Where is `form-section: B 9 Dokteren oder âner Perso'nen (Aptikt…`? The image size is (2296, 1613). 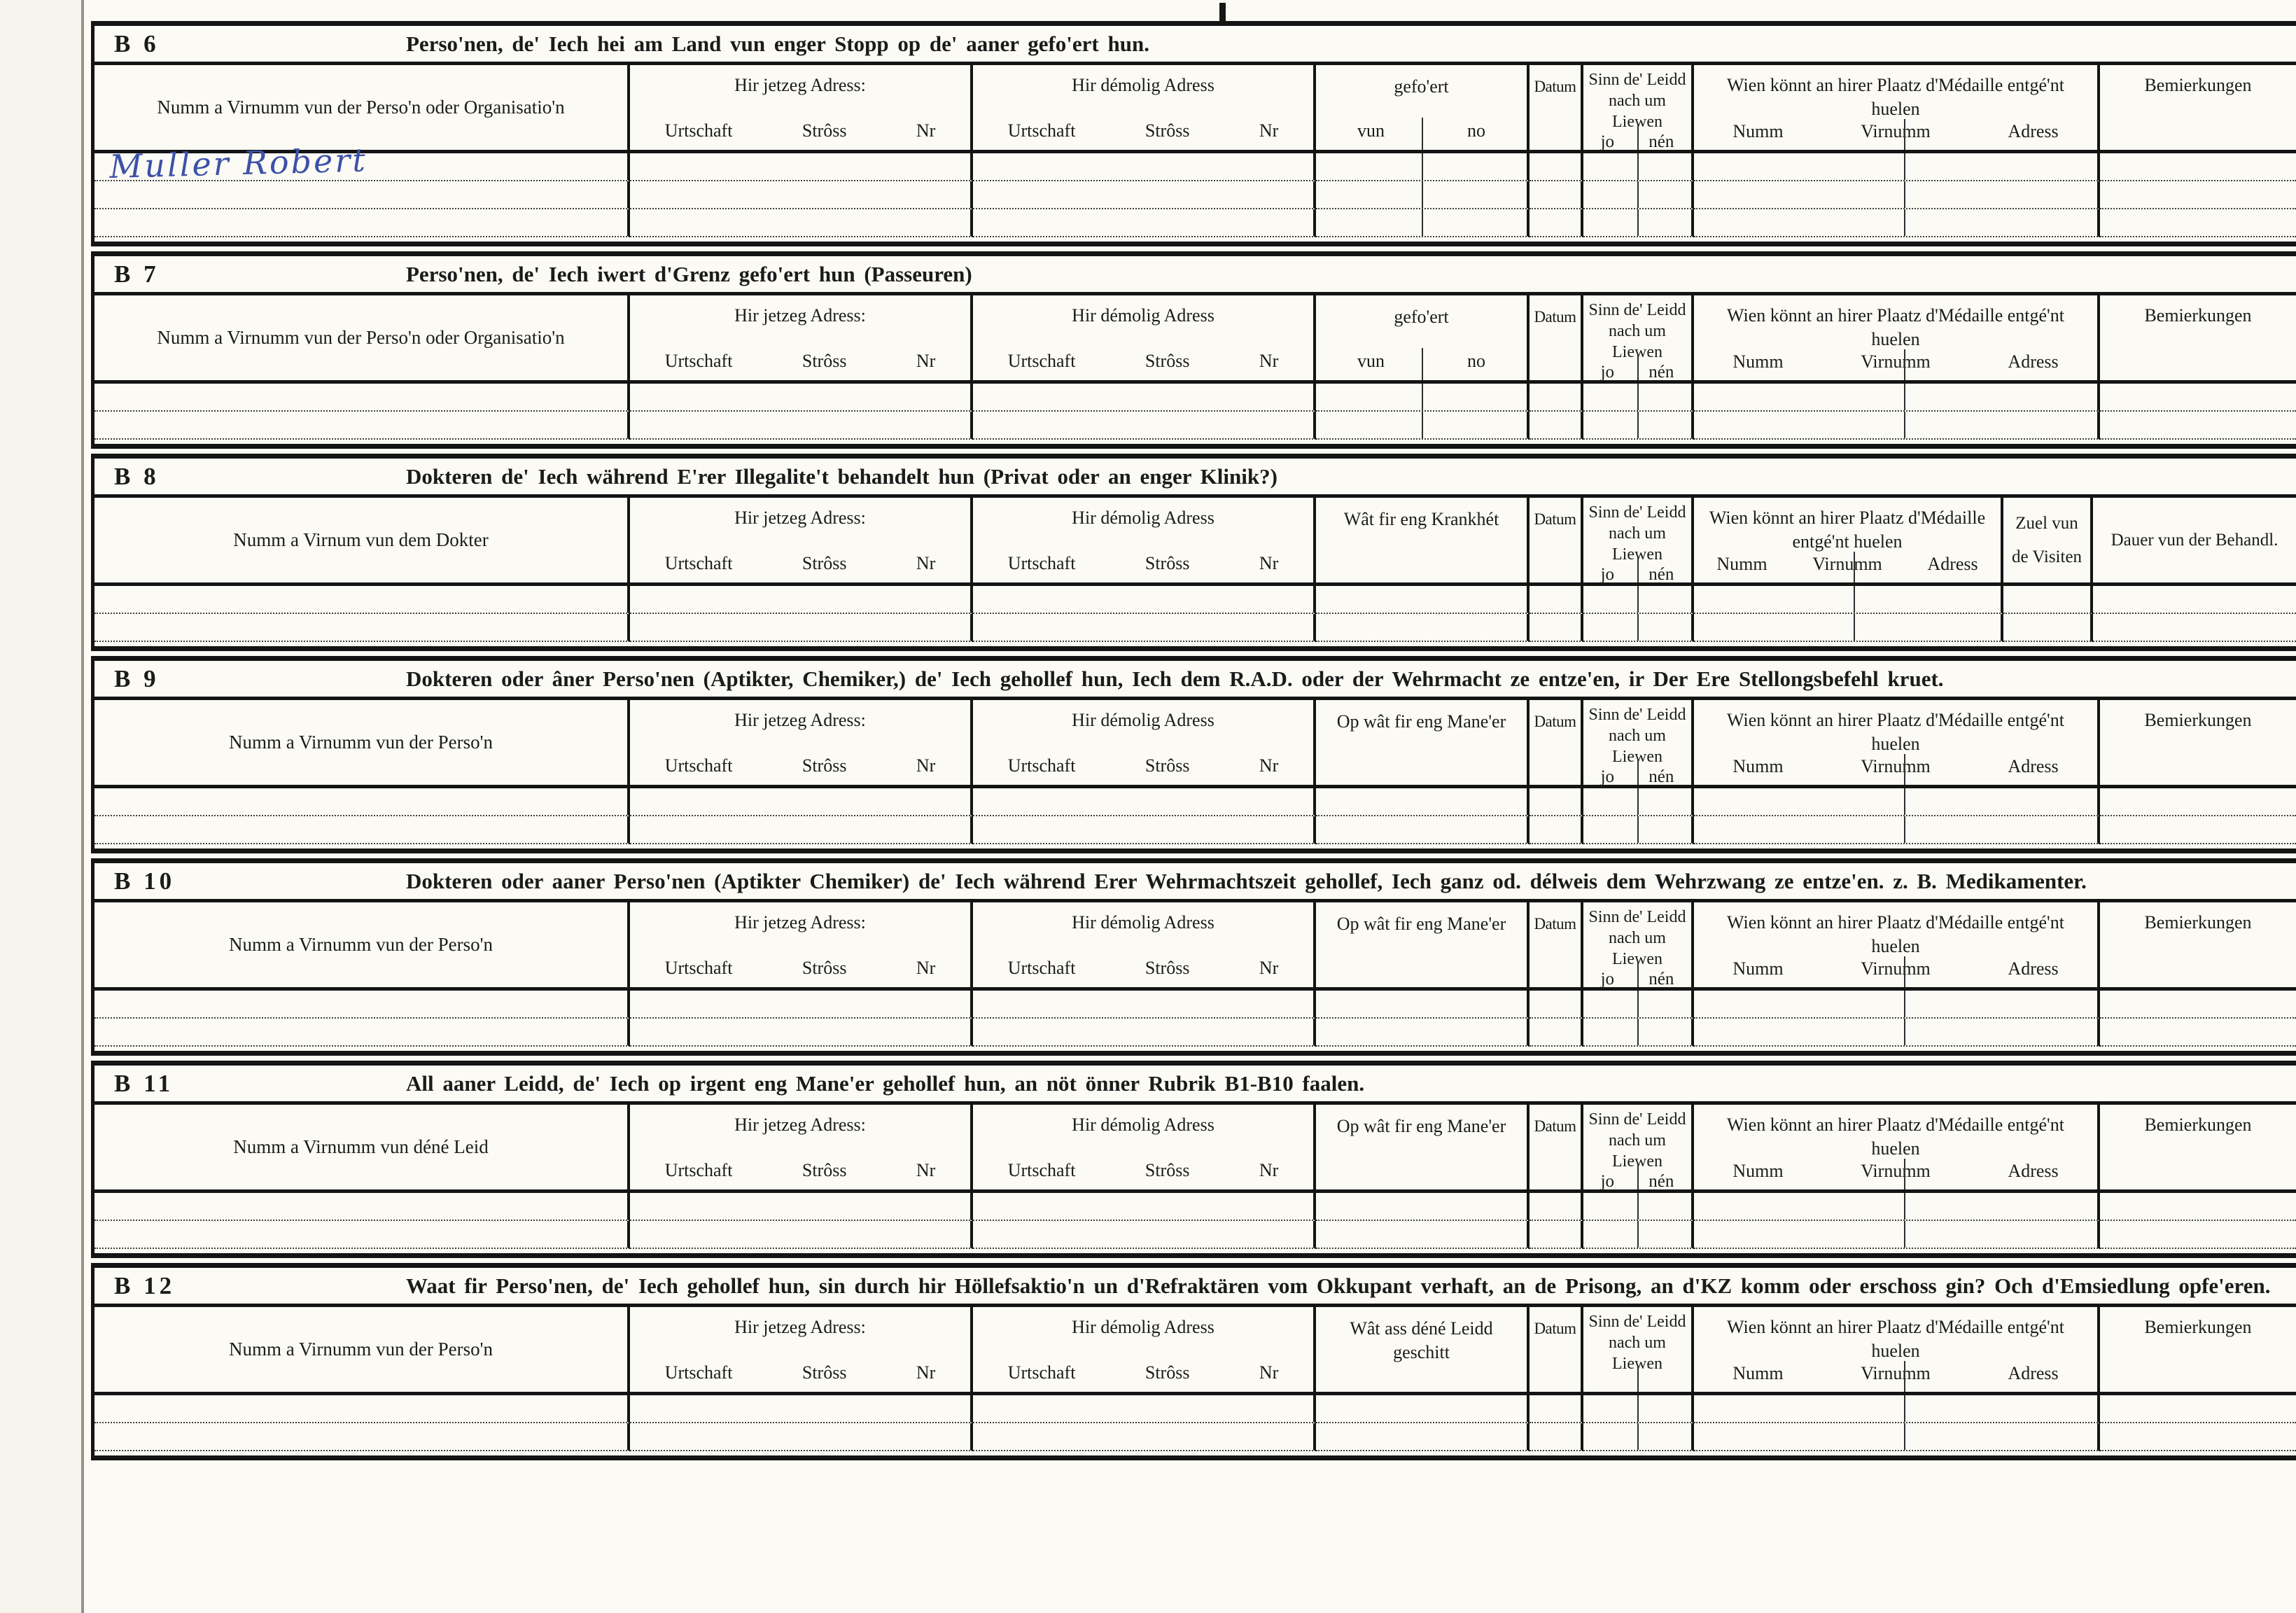 form-section: B 9 Dokteren oder âner Perso'nen (Aptikt… is located at coordinates (1193, 754).